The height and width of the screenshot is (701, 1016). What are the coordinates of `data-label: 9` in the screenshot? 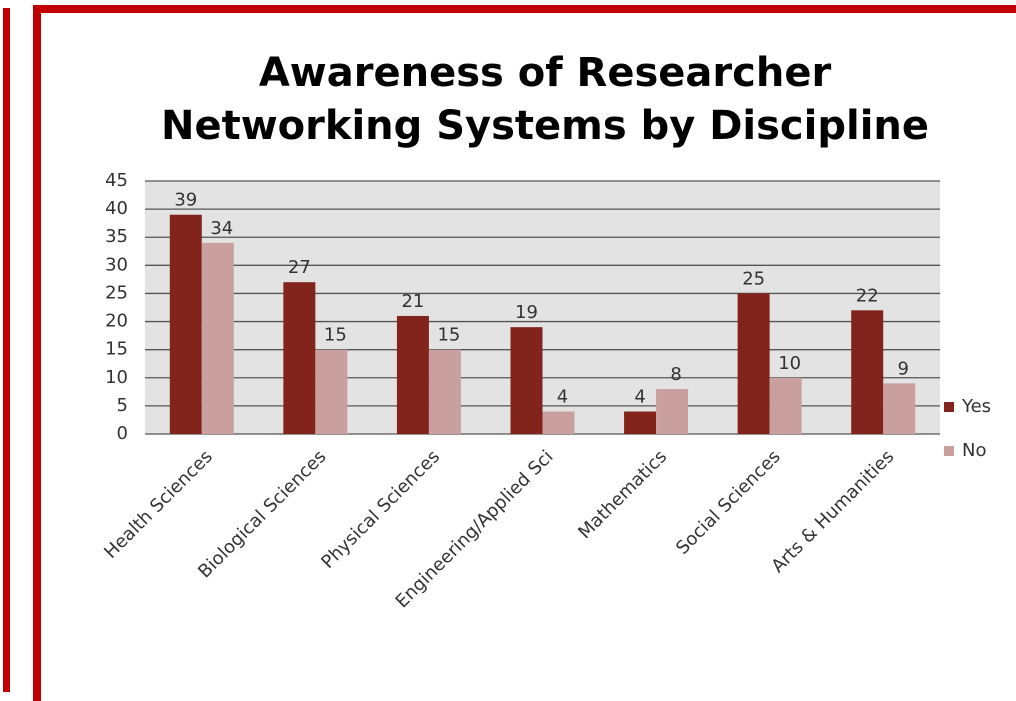 It's located at (902, 368).